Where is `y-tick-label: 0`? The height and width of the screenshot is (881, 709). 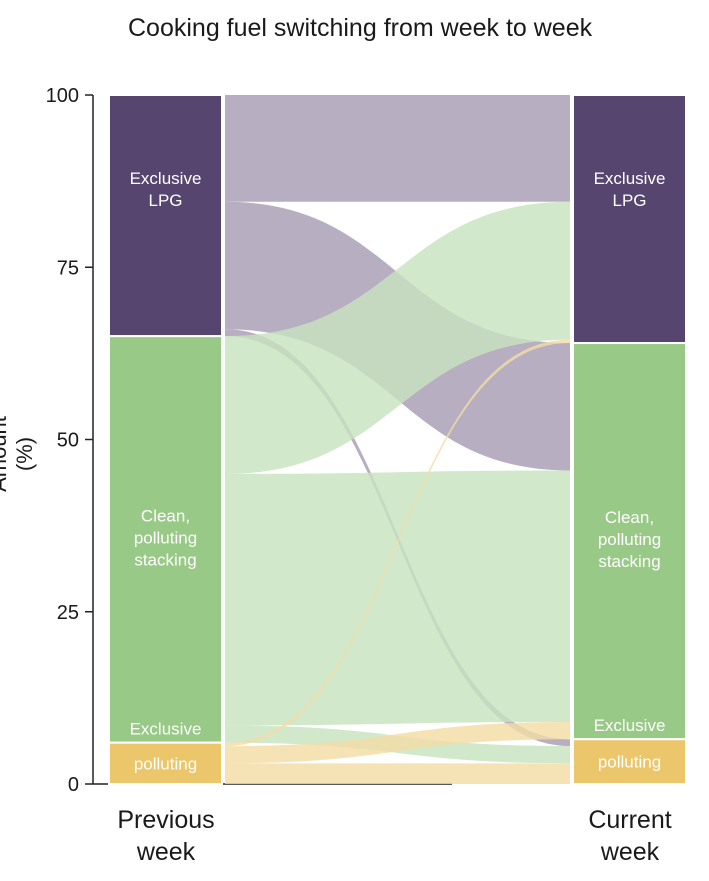
y-tick-label: 0 is located at coordinates (73, 785).